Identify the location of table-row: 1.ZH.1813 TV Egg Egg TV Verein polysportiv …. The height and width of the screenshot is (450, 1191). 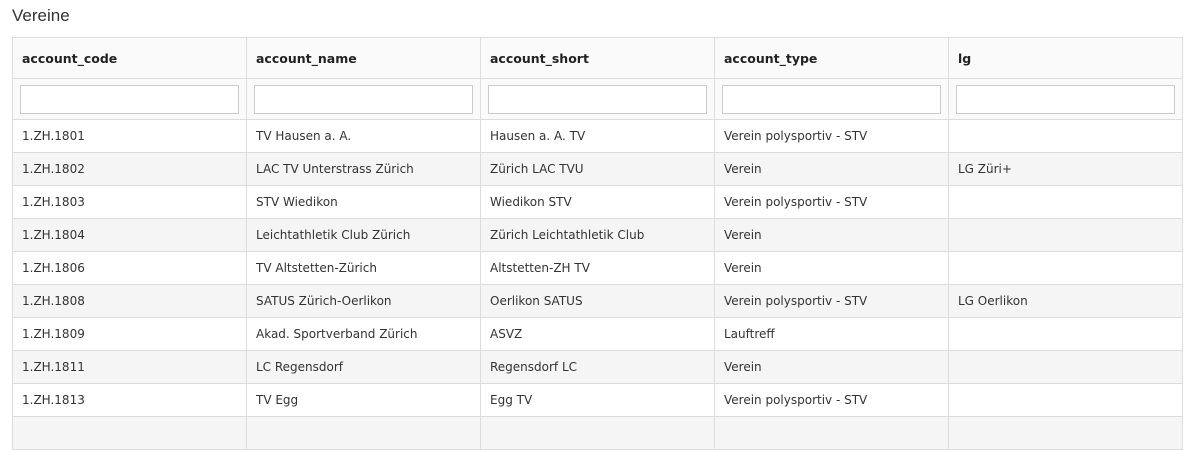
(597, 400).